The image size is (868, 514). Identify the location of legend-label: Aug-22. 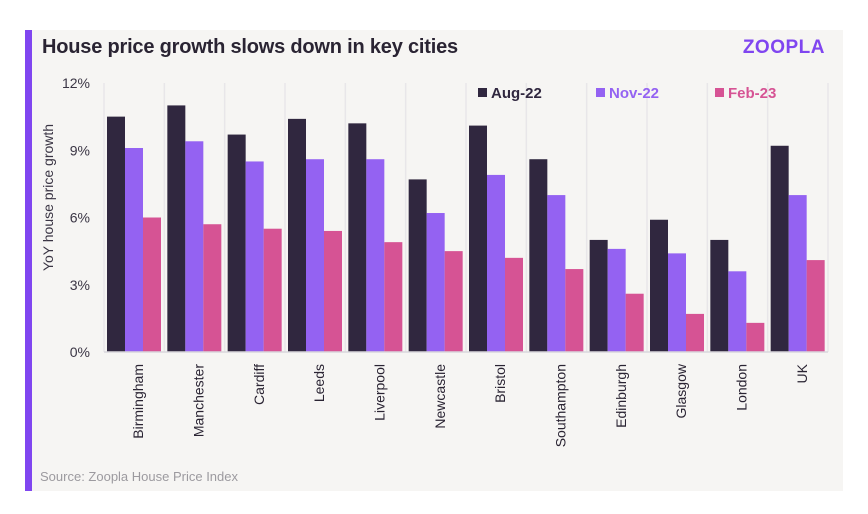
(516, 93).